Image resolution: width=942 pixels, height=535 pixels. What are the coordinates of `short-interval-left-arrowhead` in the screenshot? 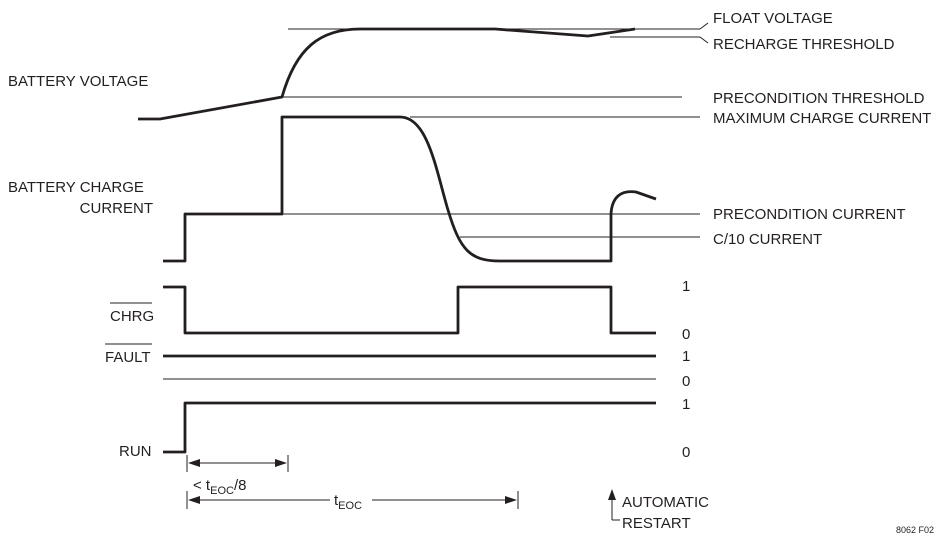 It's located at (194, 463).